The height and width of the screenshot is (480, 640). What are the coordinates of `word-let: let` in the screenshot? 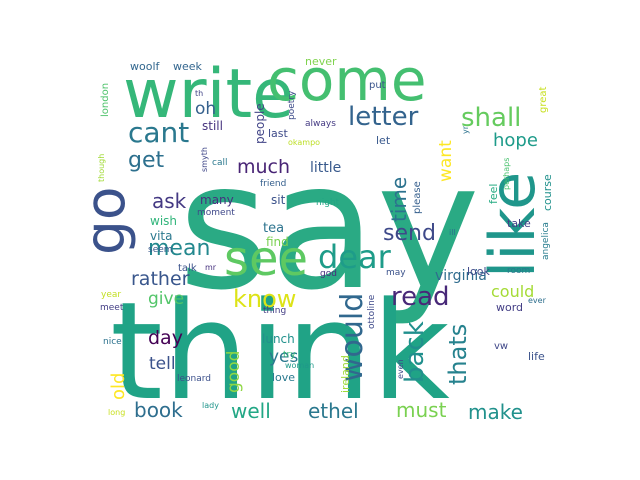 It's located at (383, 140).